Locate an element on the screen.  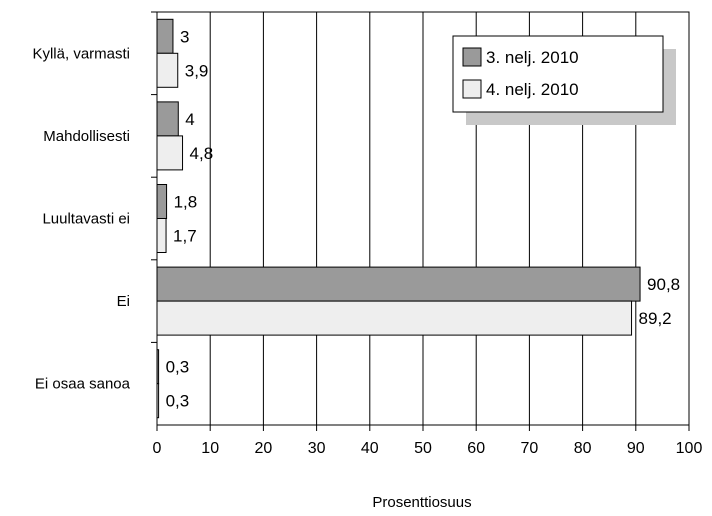
legend-box is located at coordinates (558, 74).